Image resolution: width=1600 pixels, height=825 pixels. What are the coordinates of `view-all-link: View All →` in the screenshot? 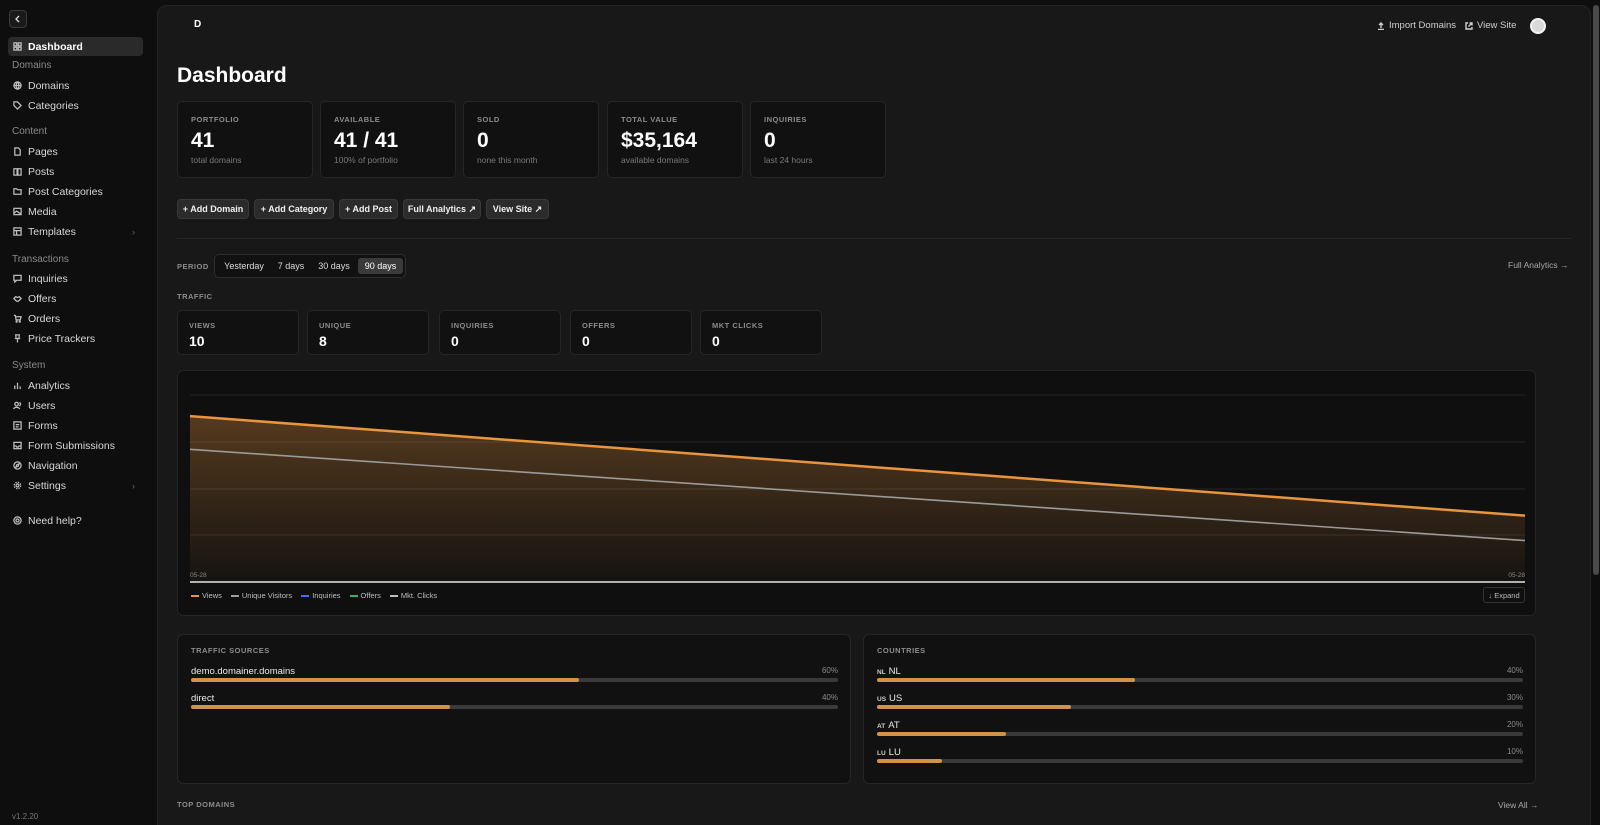 It's located at (1518, 805).